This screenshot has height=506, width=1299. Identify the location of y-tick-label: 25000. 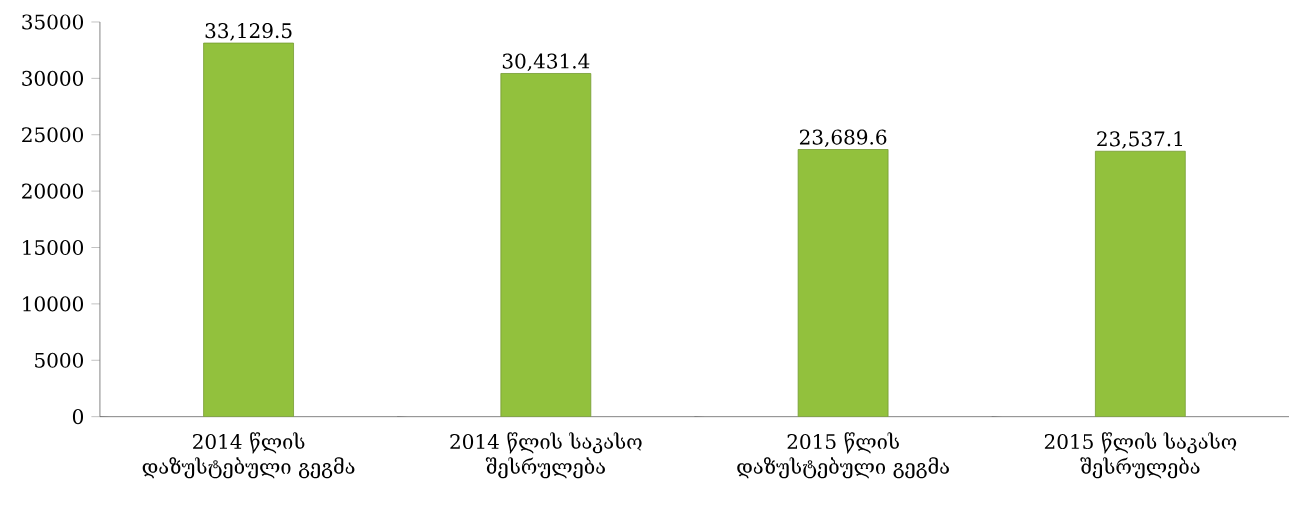
(53, 135).